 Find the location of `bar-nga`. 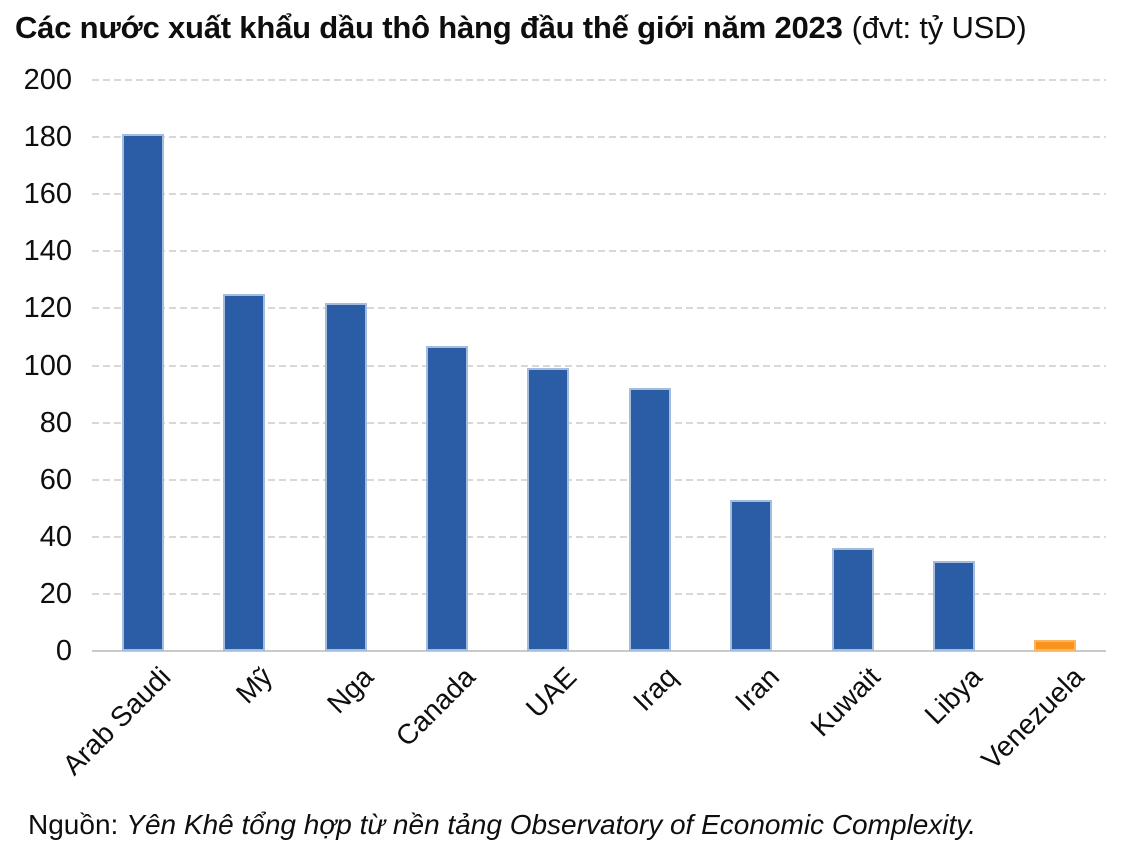

bar-nga is located at coordinates (345, 476).